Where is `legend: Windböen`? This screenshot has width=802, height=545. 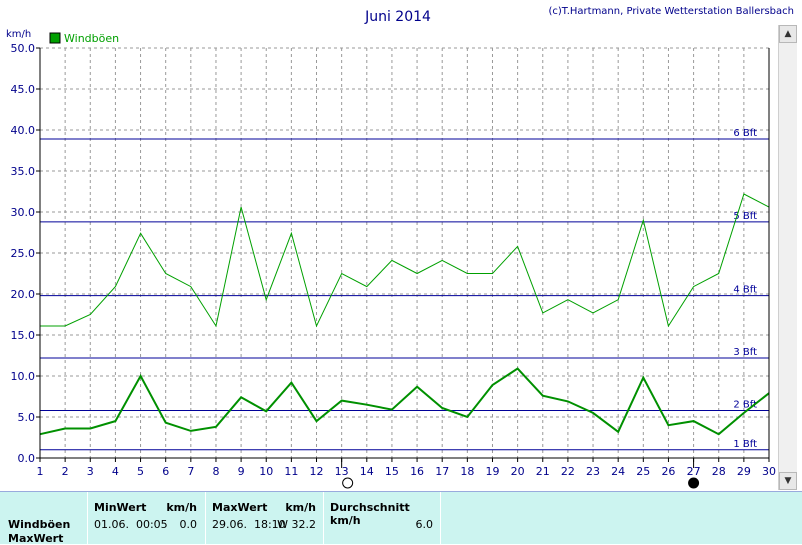 legend: Windböen is located at coordinates (84, 38).